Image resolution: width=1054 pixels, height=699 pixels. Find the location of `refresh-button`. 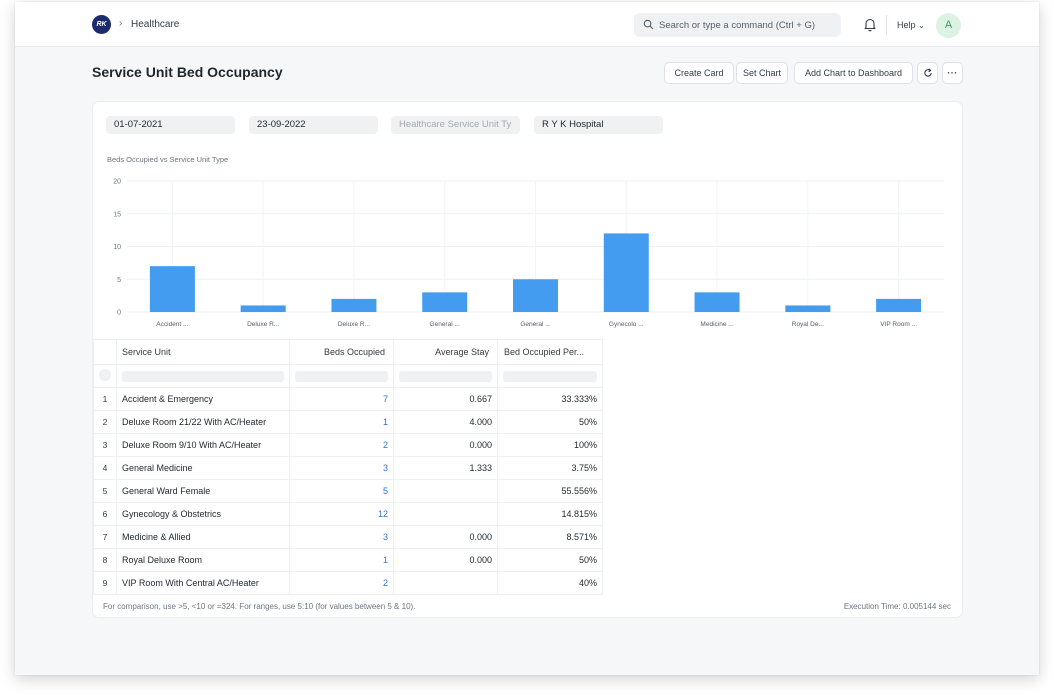

refresh-button is located at coordinates (927, 73).